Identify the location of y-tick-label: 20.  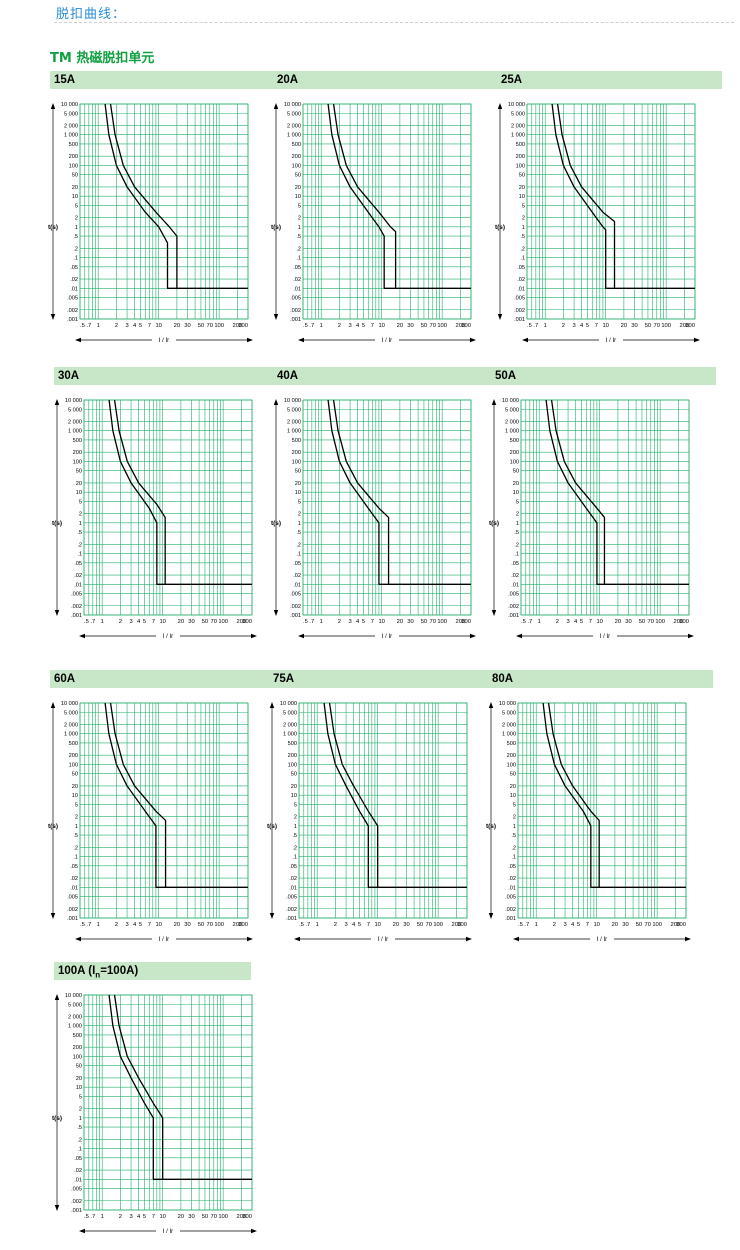
(75, 787).